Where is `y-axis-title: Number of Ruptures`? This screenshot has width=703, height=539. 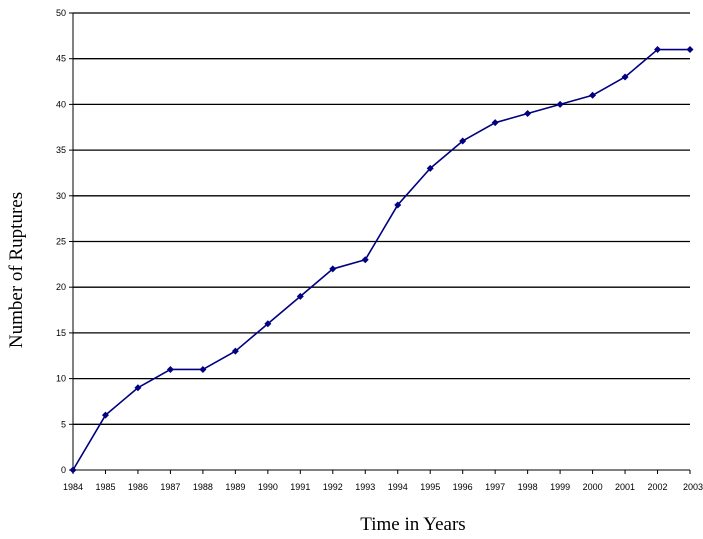
y-axis-title: Number of Ruptures is located at coordinates (16, 270).